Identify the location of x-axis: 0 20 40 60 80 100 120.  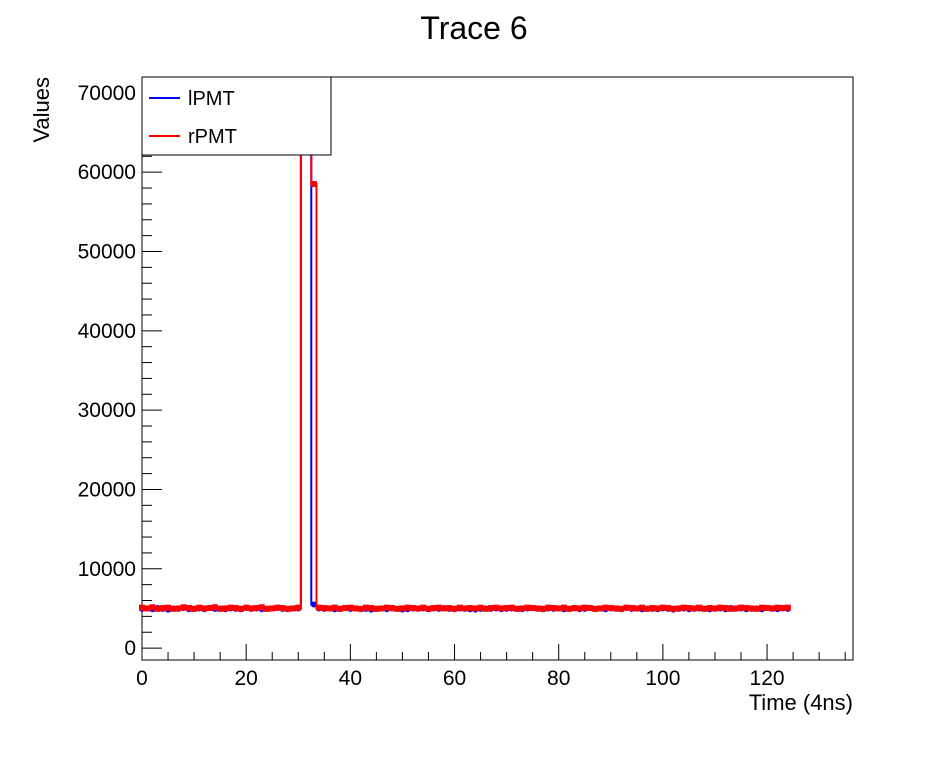
(491, 667).